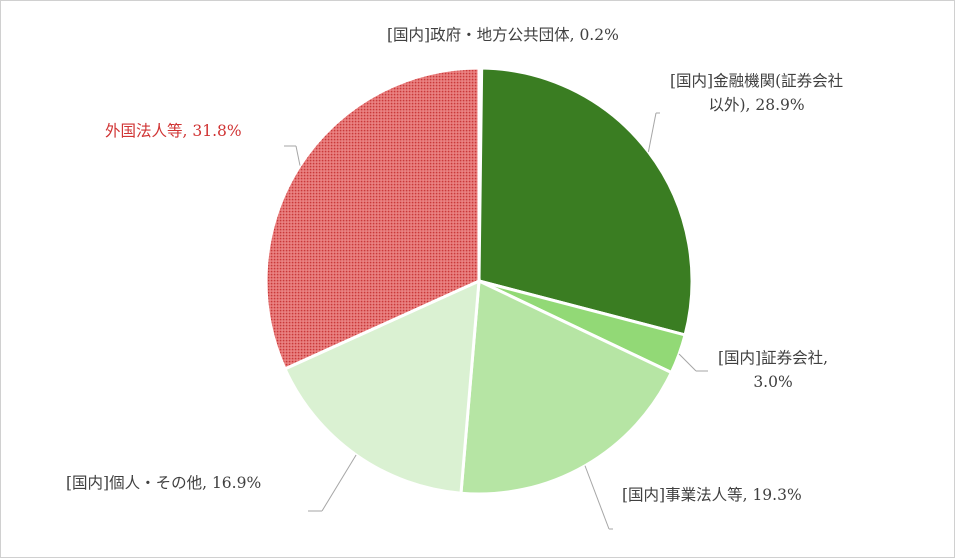 The height and width of the screenshot is (558, 955). What do you see at coordinates (773, 370) in the screenshot?
I see `slice-label-securities-companies: [国内]証券会社, 3.0%` at bounding box center [773, 370].